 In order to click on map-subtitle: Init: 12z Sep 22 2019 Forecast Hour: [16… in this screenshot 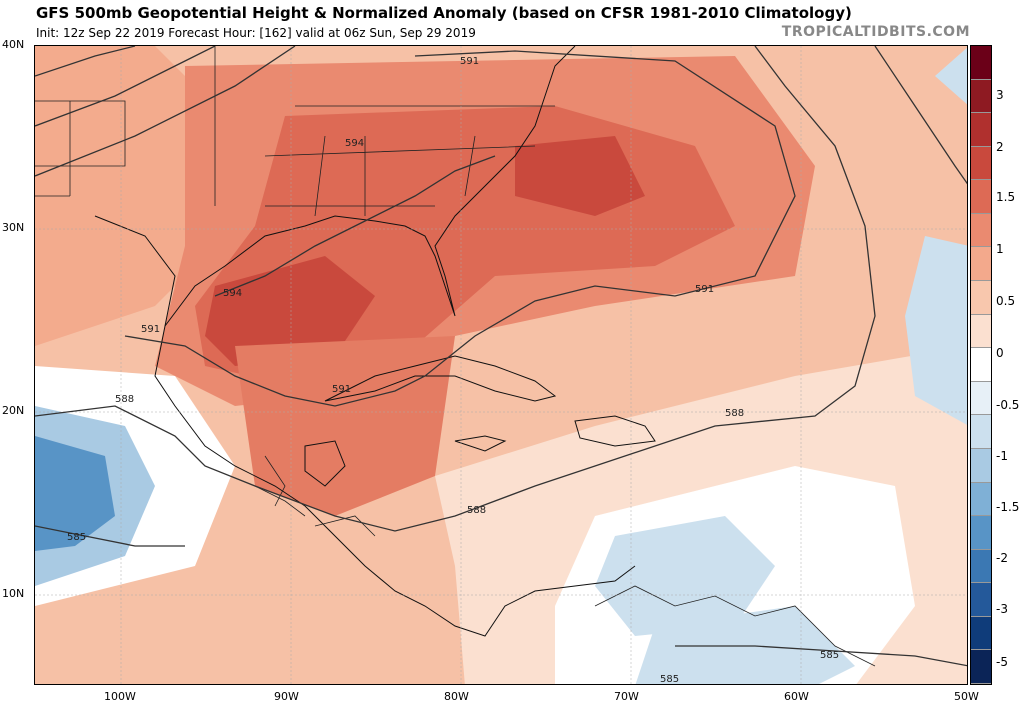, I will do `click(256, 33)`.